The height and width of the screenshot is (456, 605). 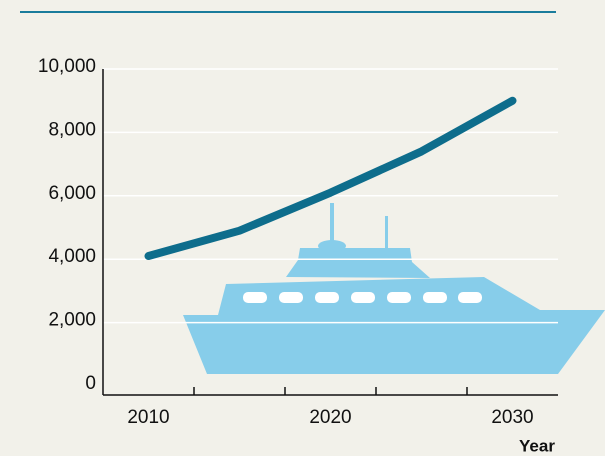 I want to click on x-tick-label: 2030, so click(x=512, y=417).